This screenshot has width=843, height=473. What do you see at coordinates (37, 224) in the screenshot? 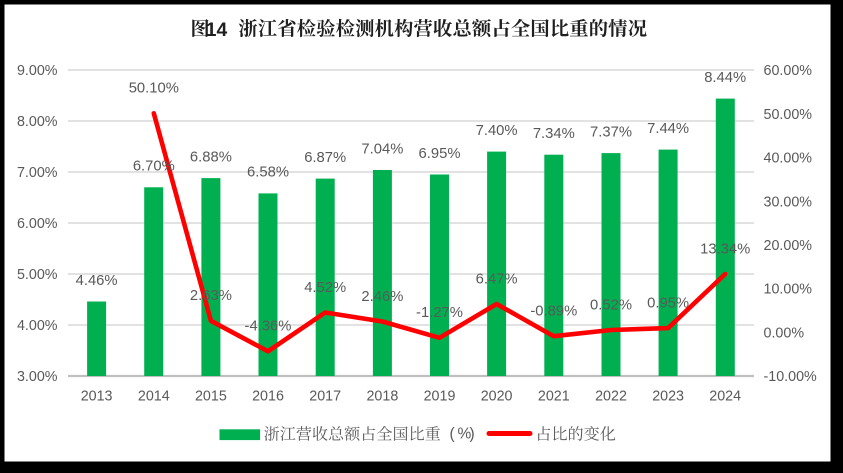
I see `svg-text: 6.00%` at bounding box center [37, 224].